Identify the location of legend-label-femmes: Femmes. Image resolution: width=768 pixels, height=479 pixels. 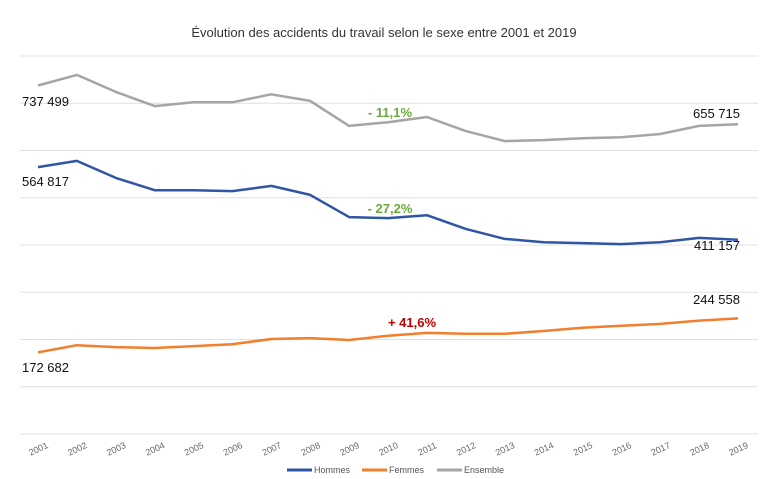
(407, 470).